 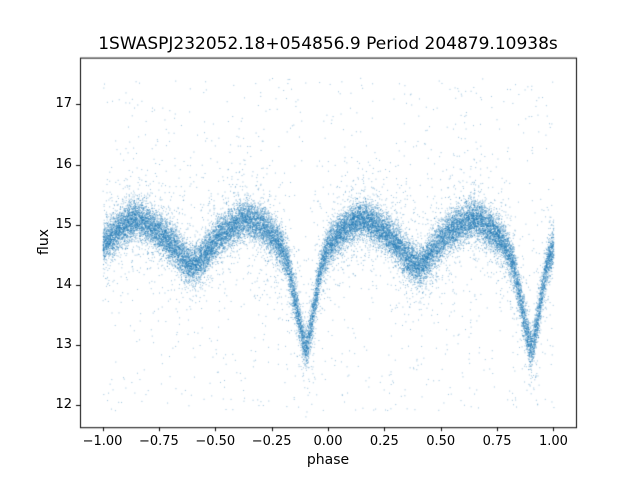 I want to click on y-tick-label: 15, so click(x=63, y=224).